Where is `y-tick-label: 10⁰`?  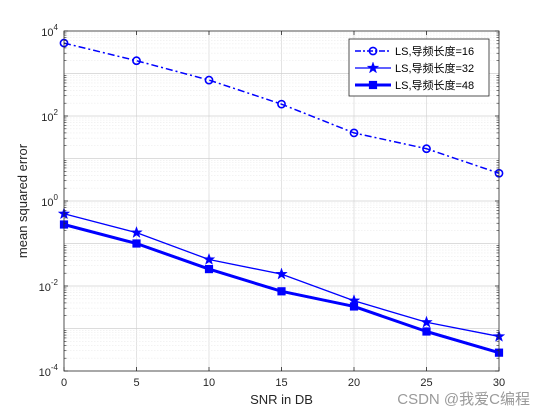
y-tick-label: 10⁰ is located at coordinates (49, 201).